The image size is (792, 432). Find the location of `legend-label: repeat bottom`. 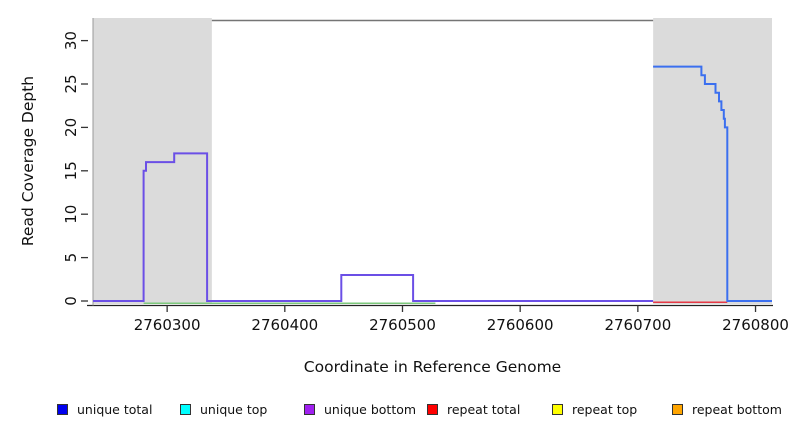

legend-label: repeat bottom is located at coordinates (737, 409).